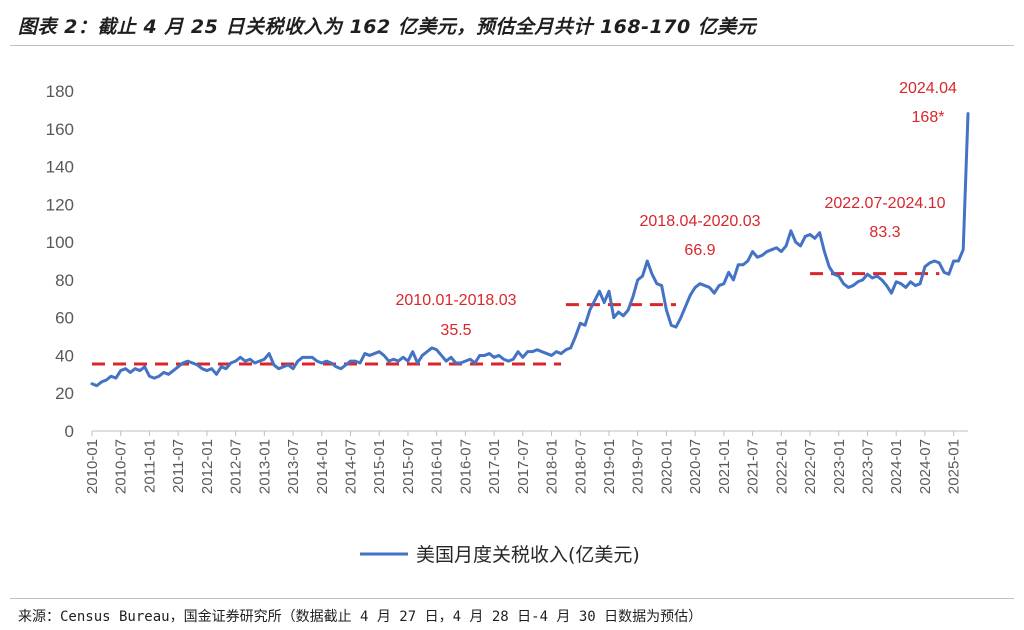 The height and width of the screenshot is (630, 1024). I want to click on x-tick-label: 2011-07, so click(178, 466).